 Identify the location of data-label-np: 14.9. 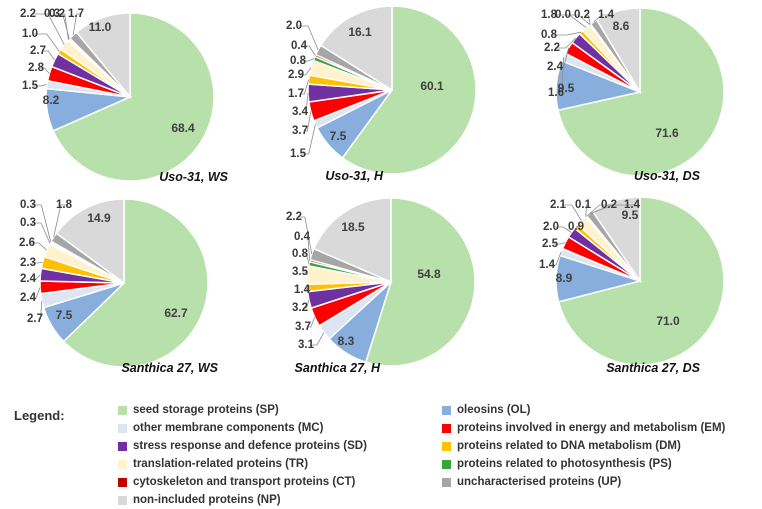
(99, 218).